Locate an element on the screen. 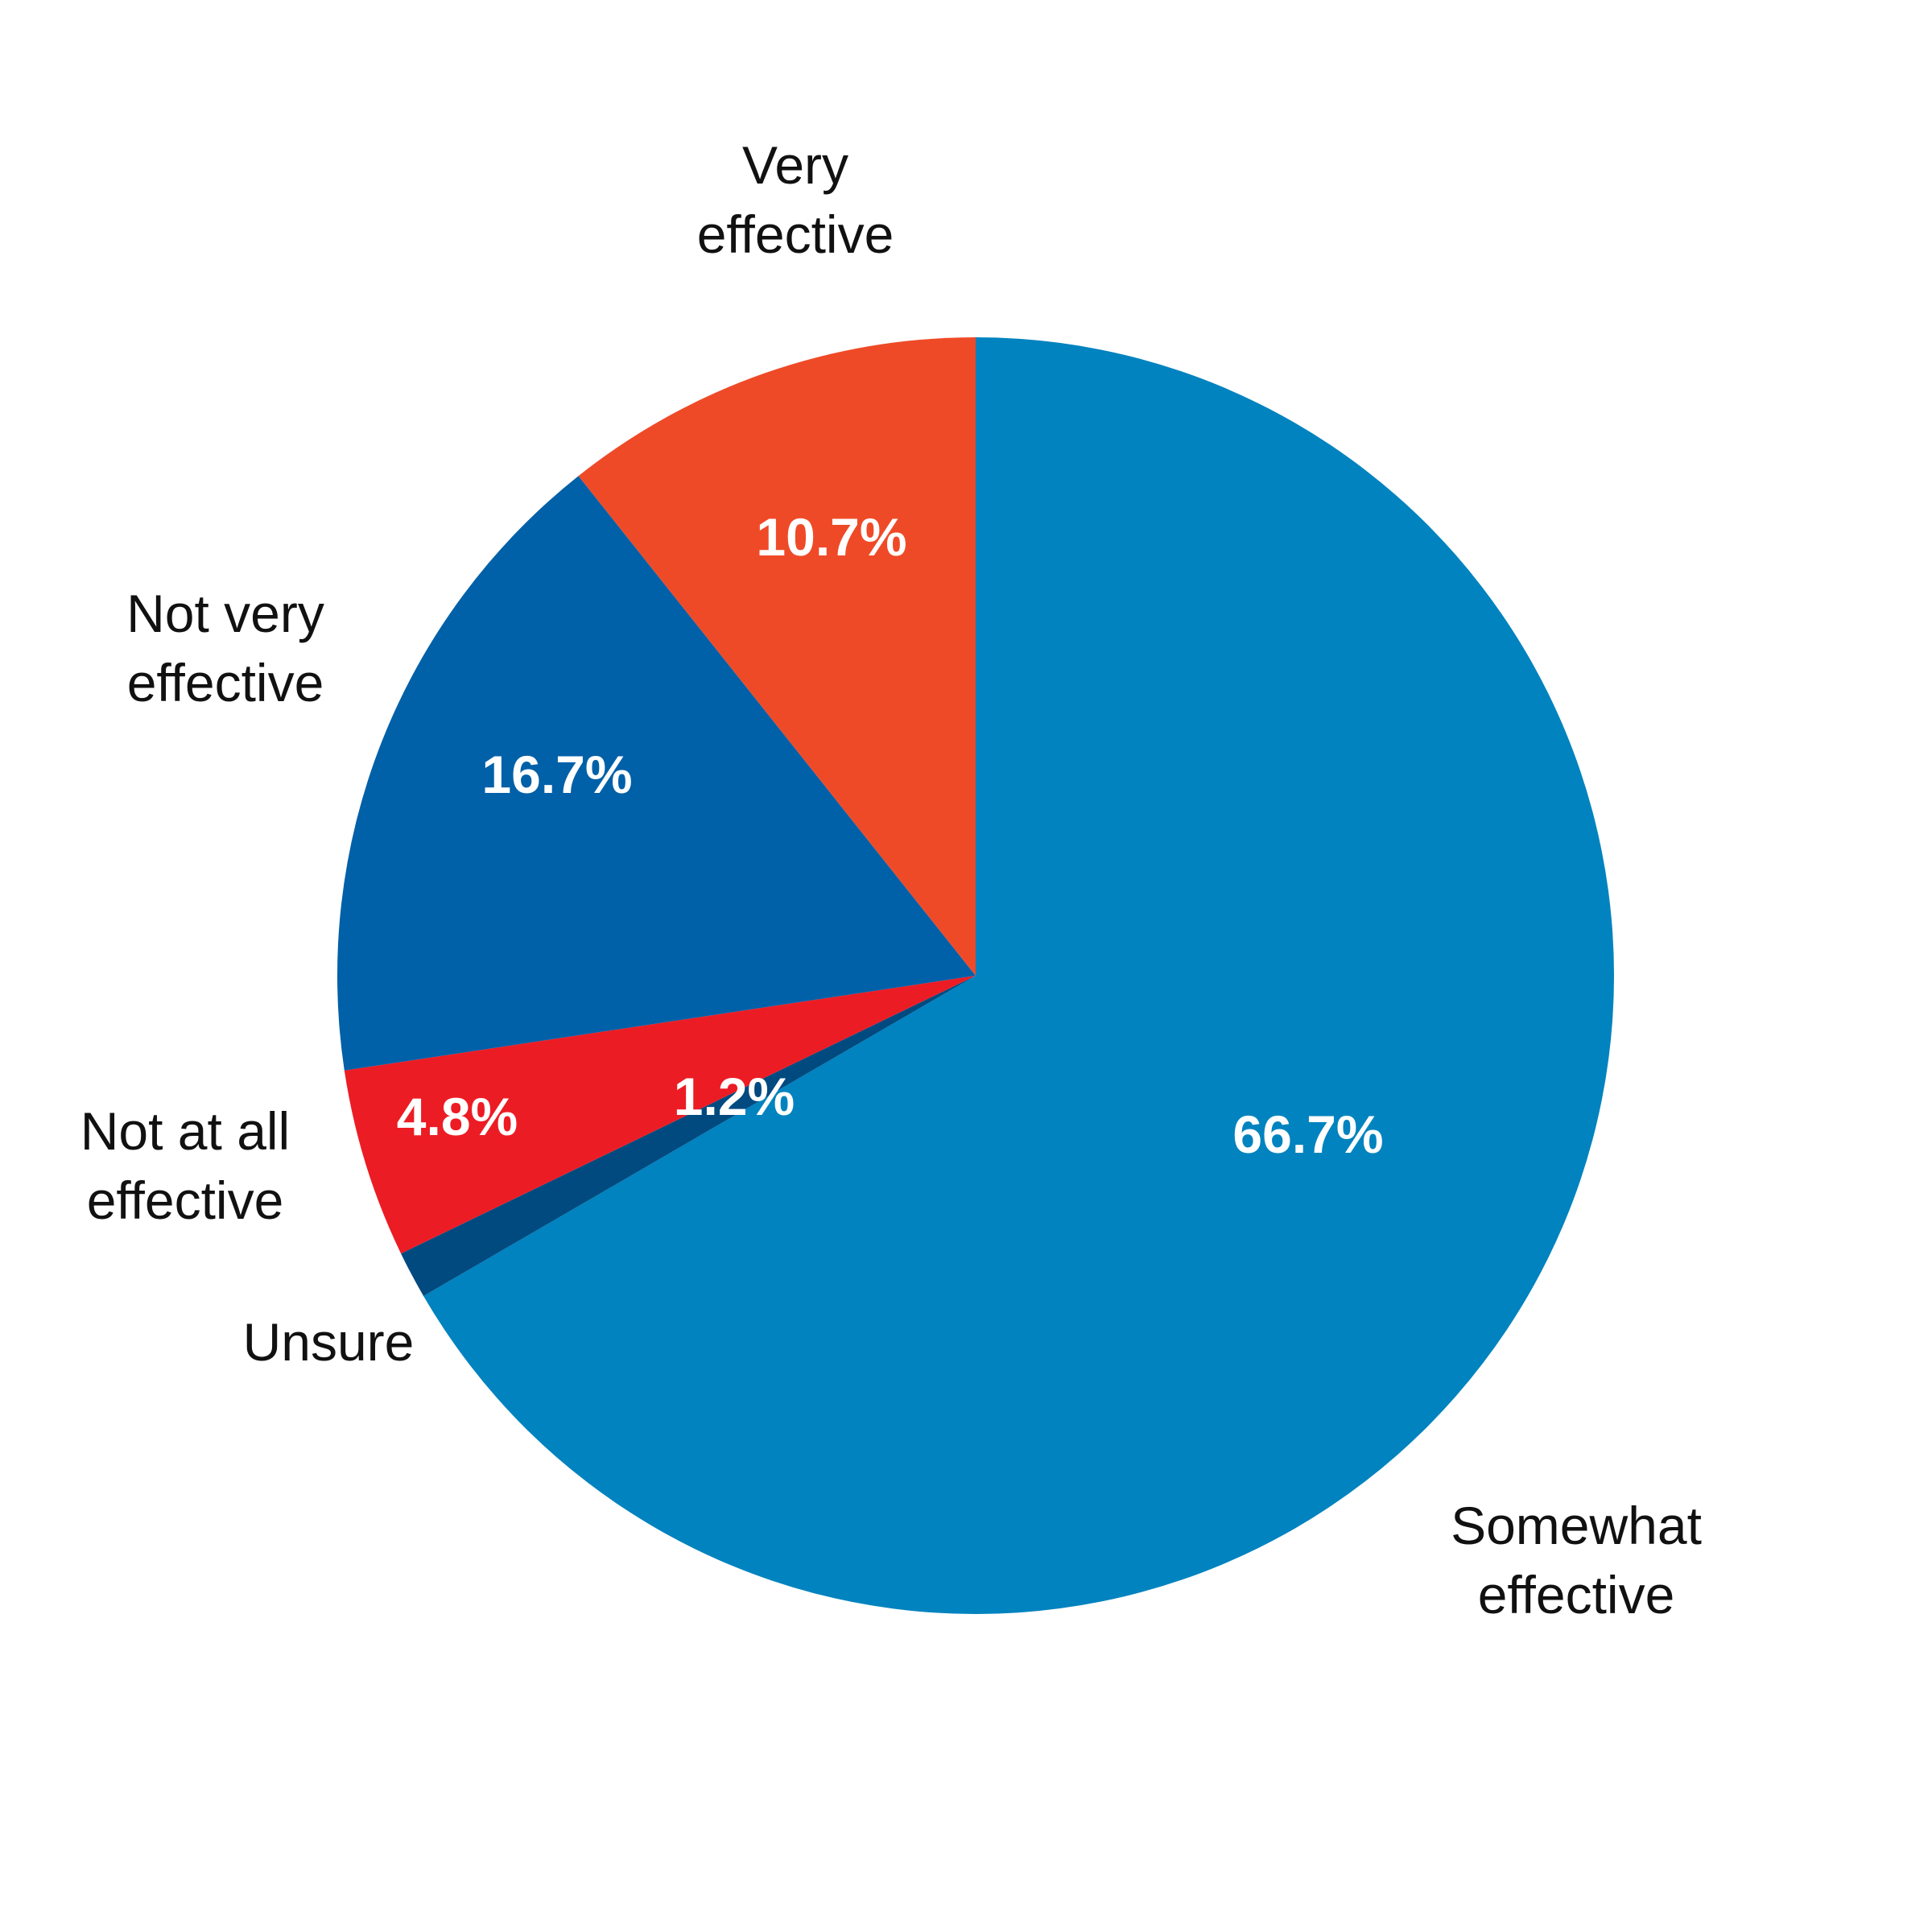 The image size is (1932, 1932). category-label-not-very-effective: Not very effective is located at coordinates (225, 648).